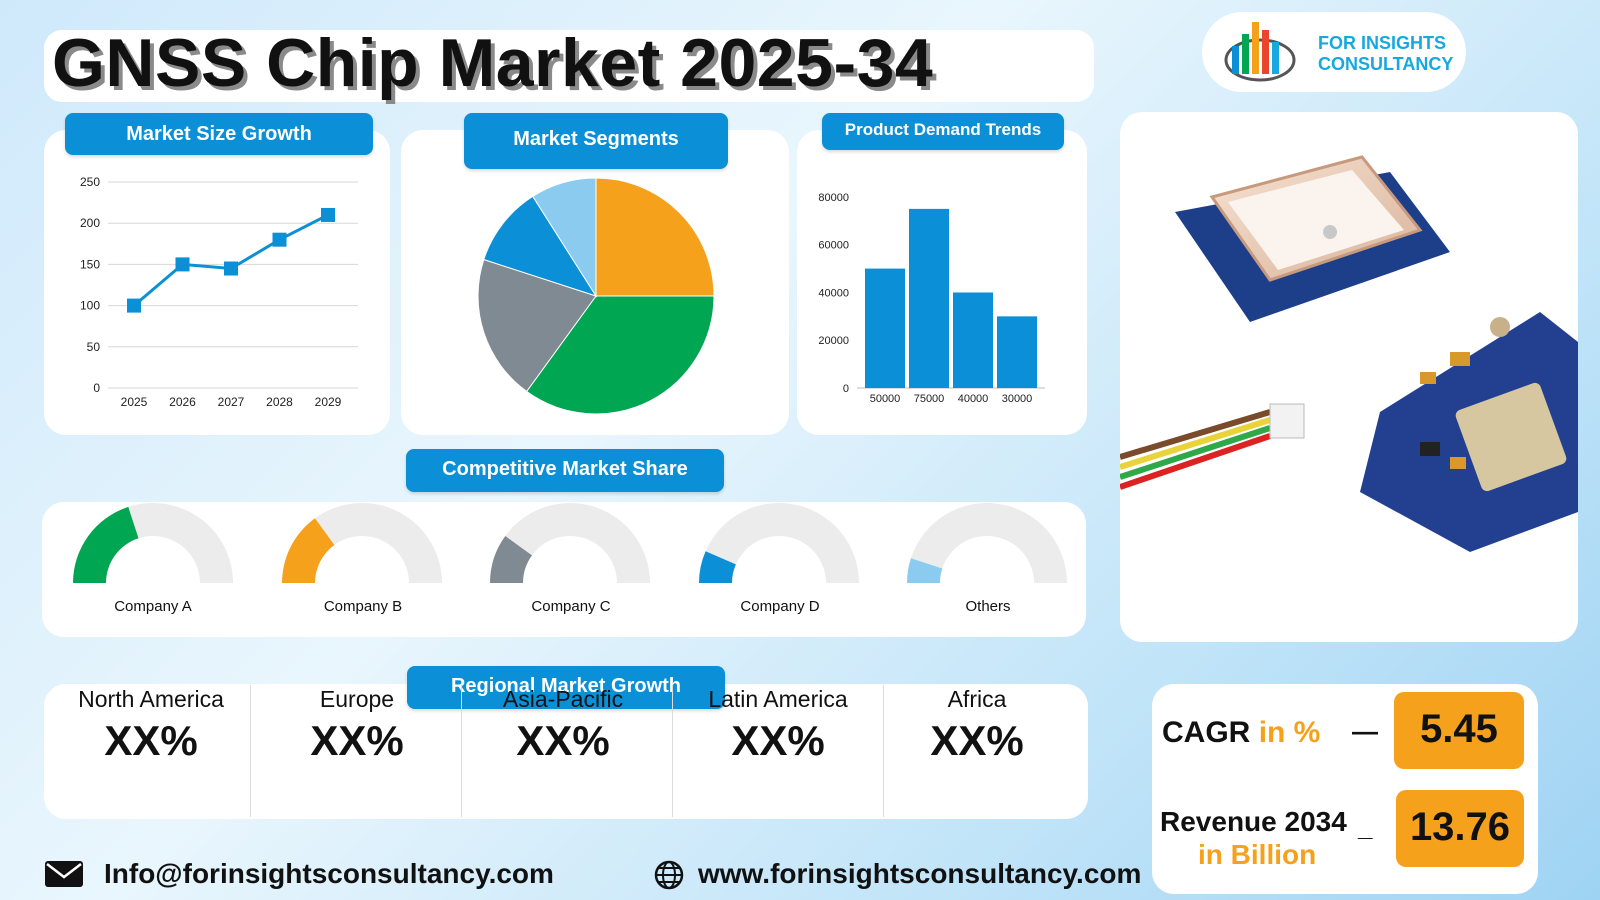  I want to click on y-tick-label: 100, so click(90, 306).